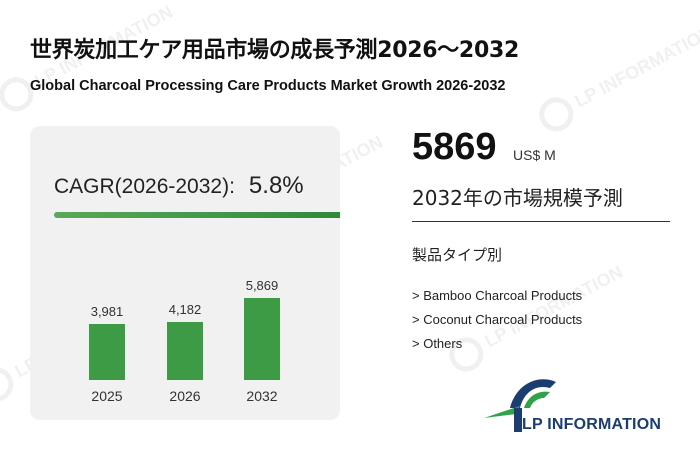 This screenshot has width=700, height=468. Describe the element at coordinates (274, 50) in the screenshot. I see `page-title: 世界炭加工ケア用品市場の成長予測2026～2032` at that location.